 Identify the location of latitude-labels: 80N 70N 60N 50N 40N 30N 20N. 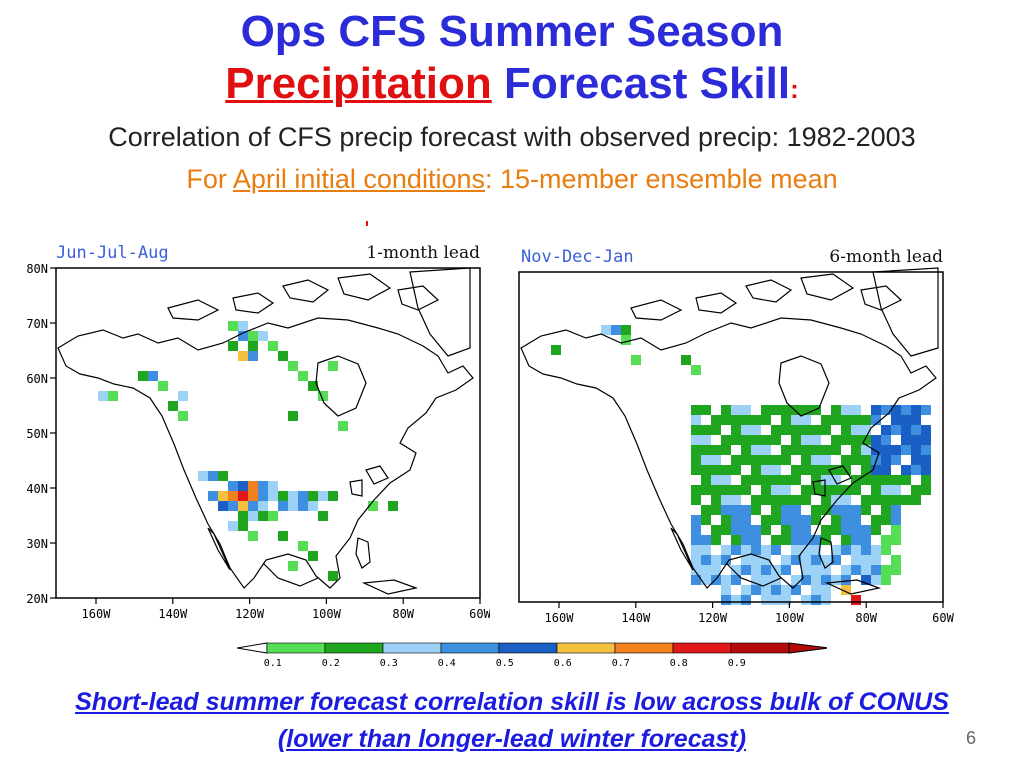
(41, 434).